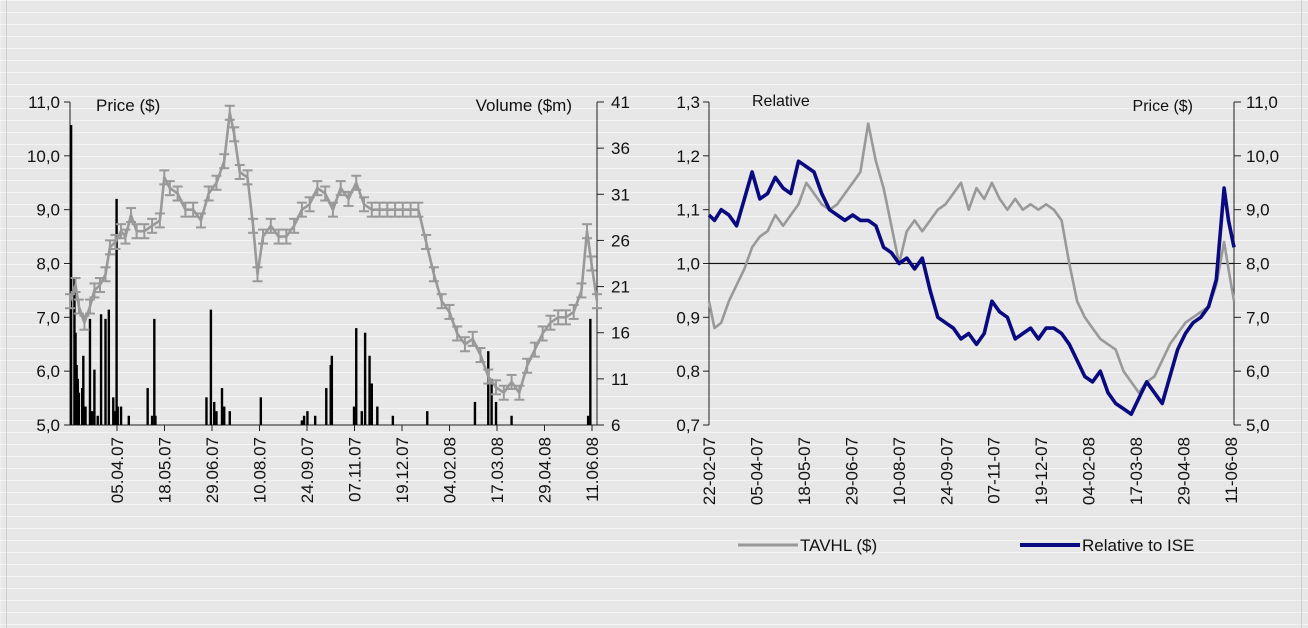  Describe the element at coordinates (615, 425) in the screenshot. I see `right-tick-label: 6` at that location.